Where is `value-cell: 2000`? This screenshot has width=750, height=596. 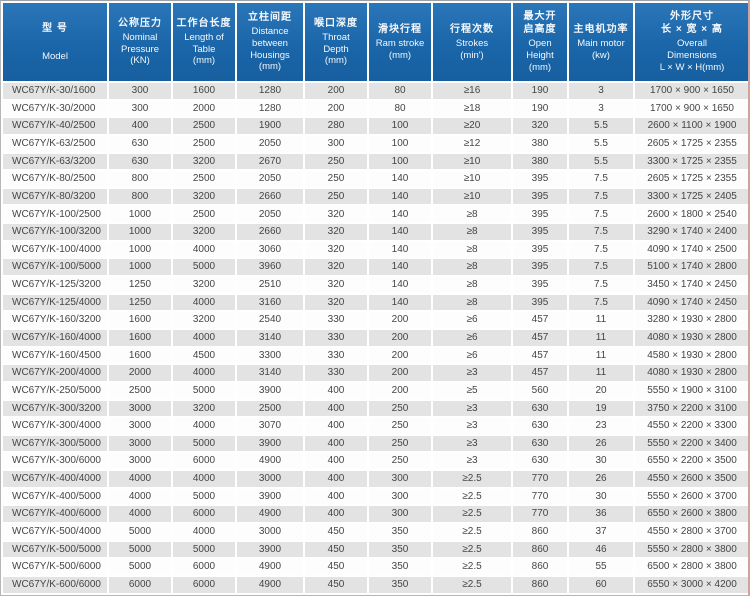 value-cell: 2000 is located at coordinates (140, 373).